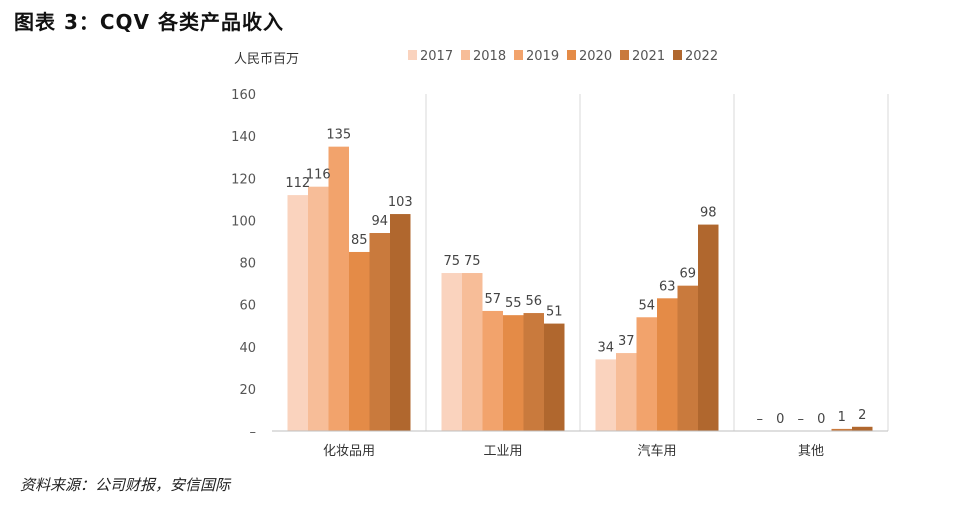 This screenshot has width=961, height=513. What do you see at coordinates (554, 312) in the screenshot?
I see `data-label: 51` at bounding box center [554, 312].